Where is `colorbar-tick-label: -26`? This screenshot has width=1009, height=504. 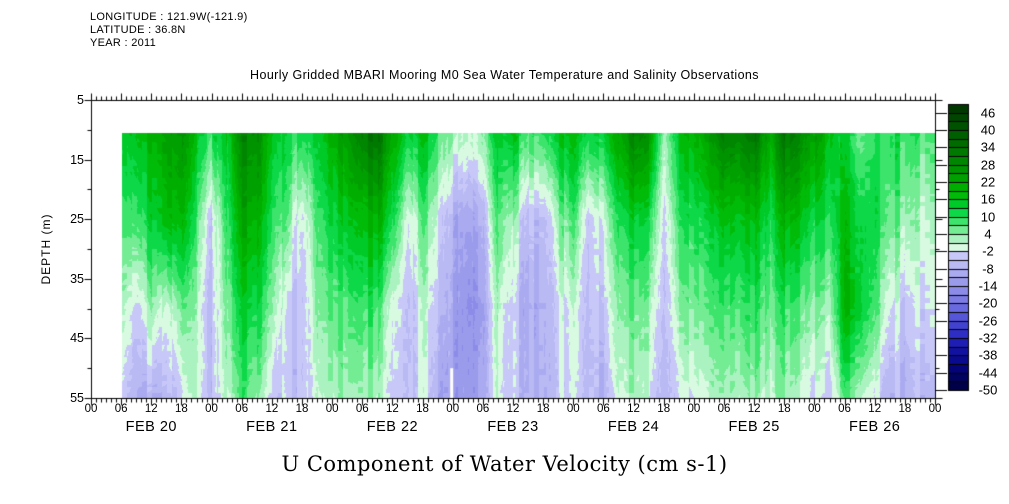 colorbar-tick-label: -26 is located at coordinates (988, 321).